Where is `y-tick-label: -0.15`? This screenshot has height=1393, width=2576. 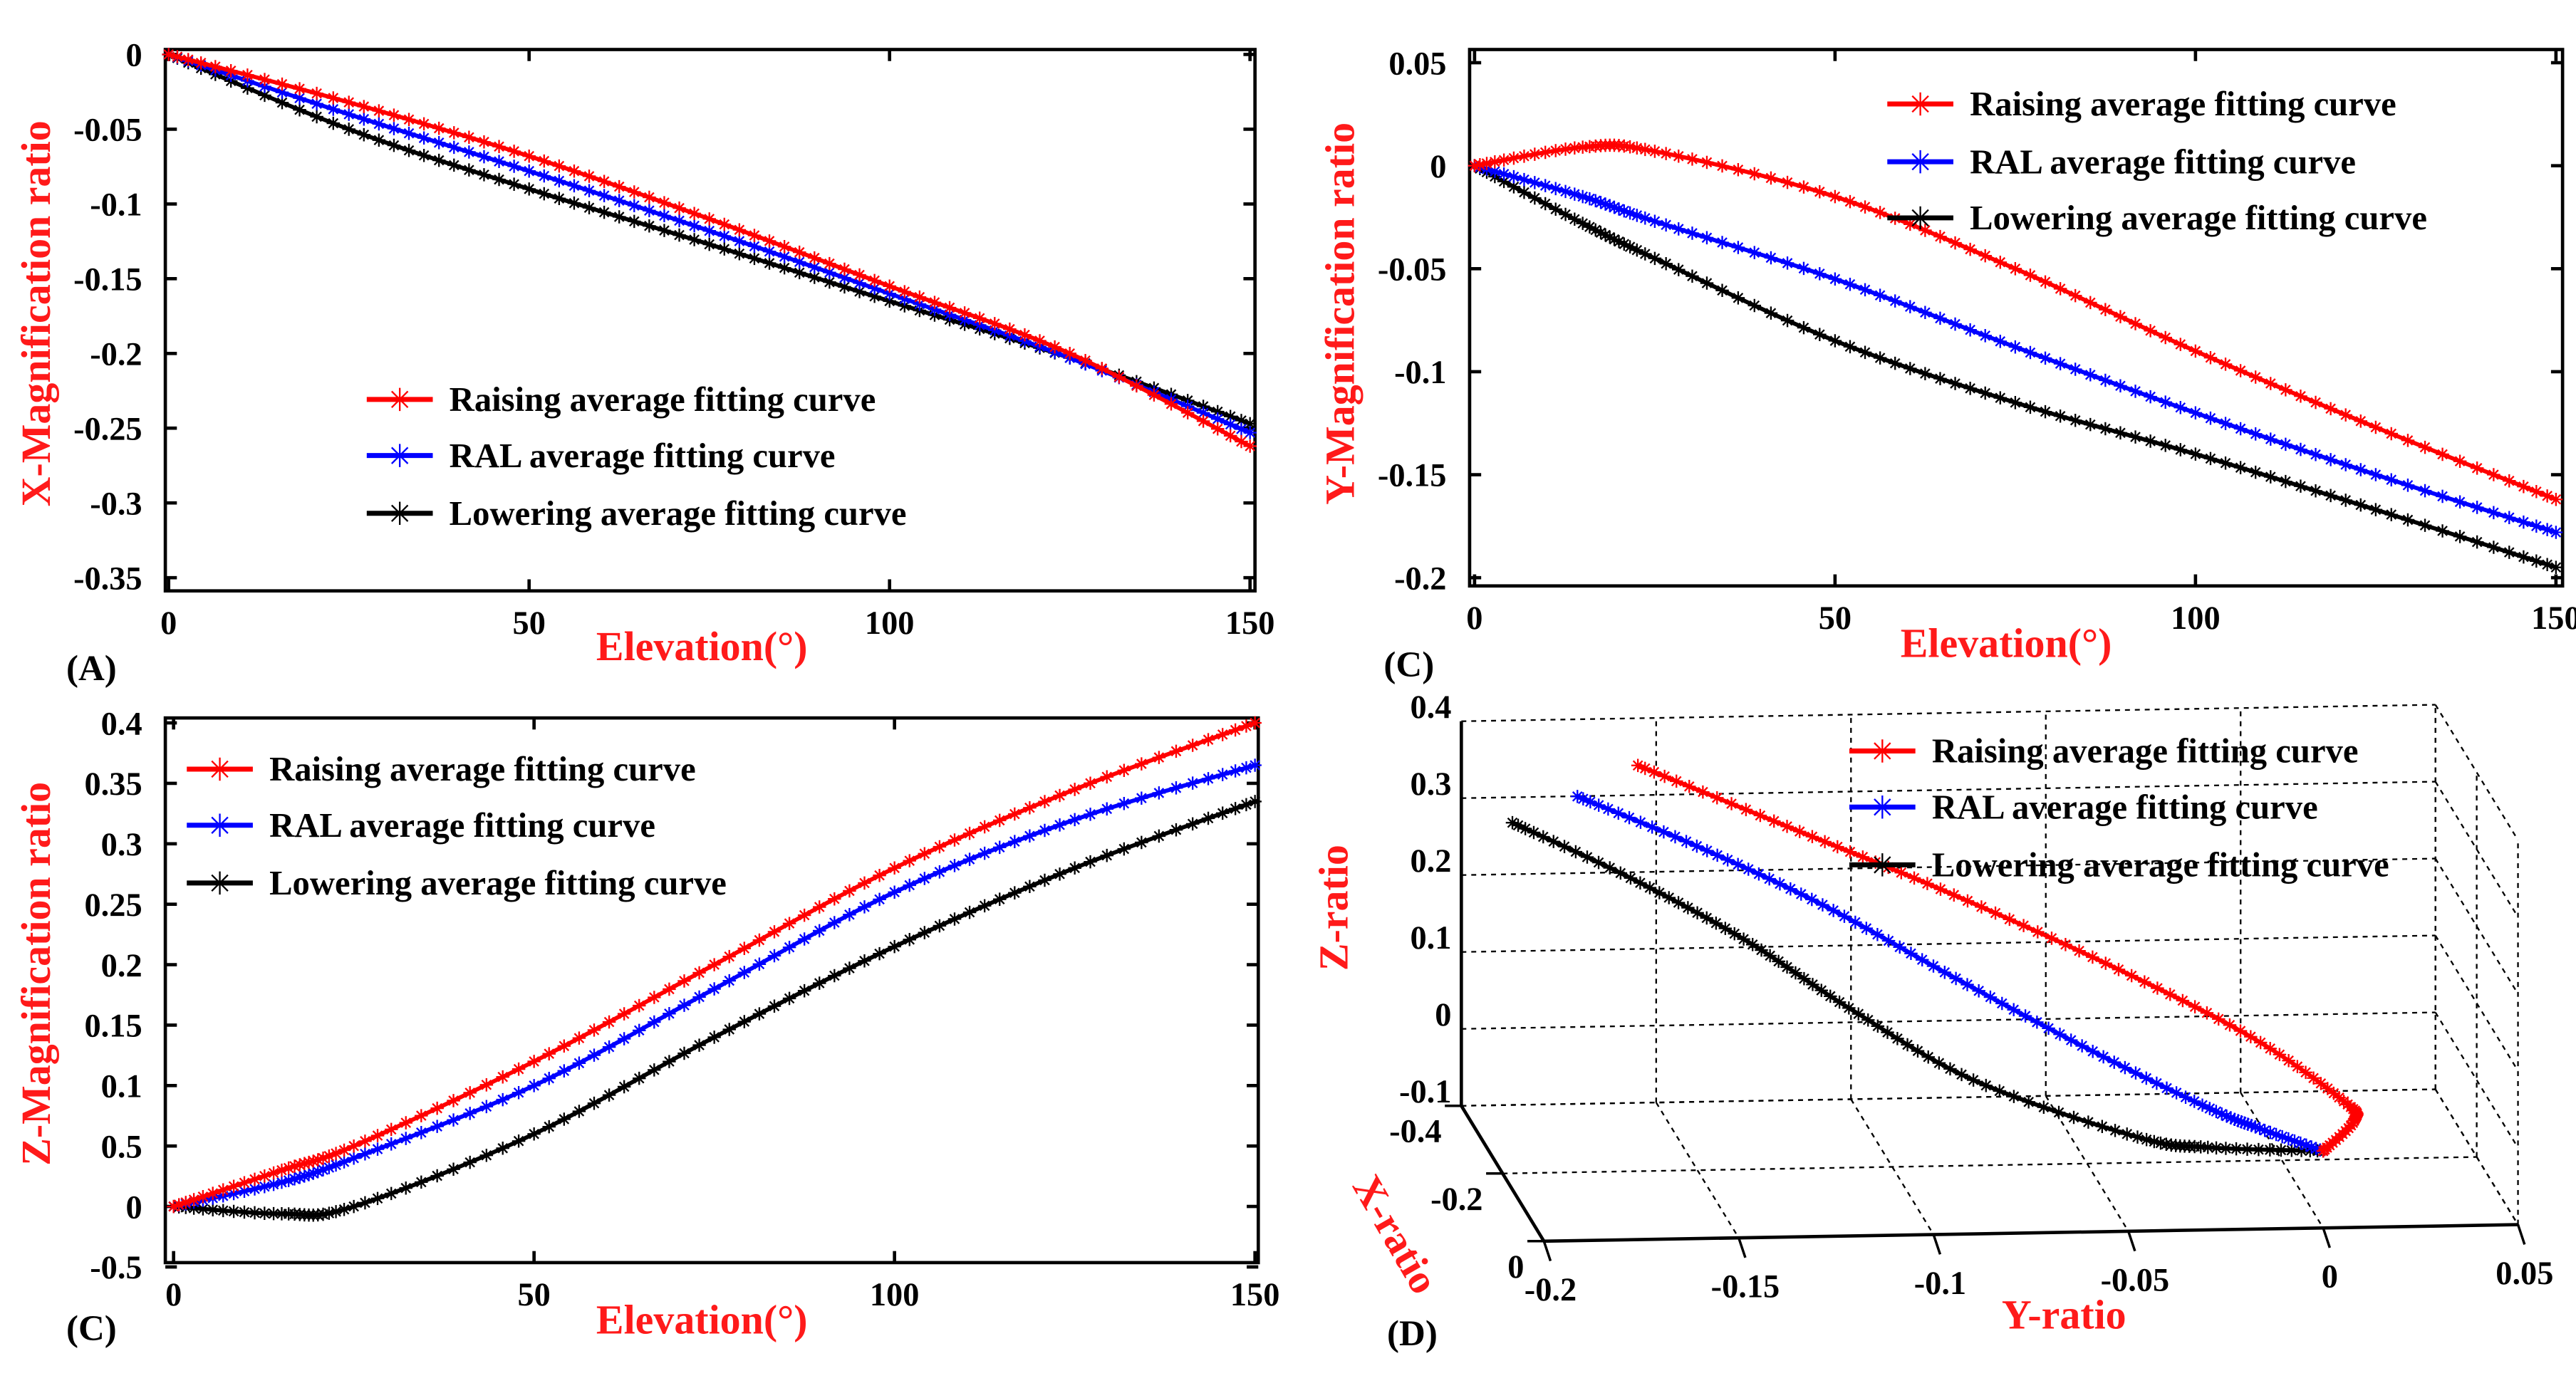
y-tick-label: -0.15 is located at coordinates (1412, 476).